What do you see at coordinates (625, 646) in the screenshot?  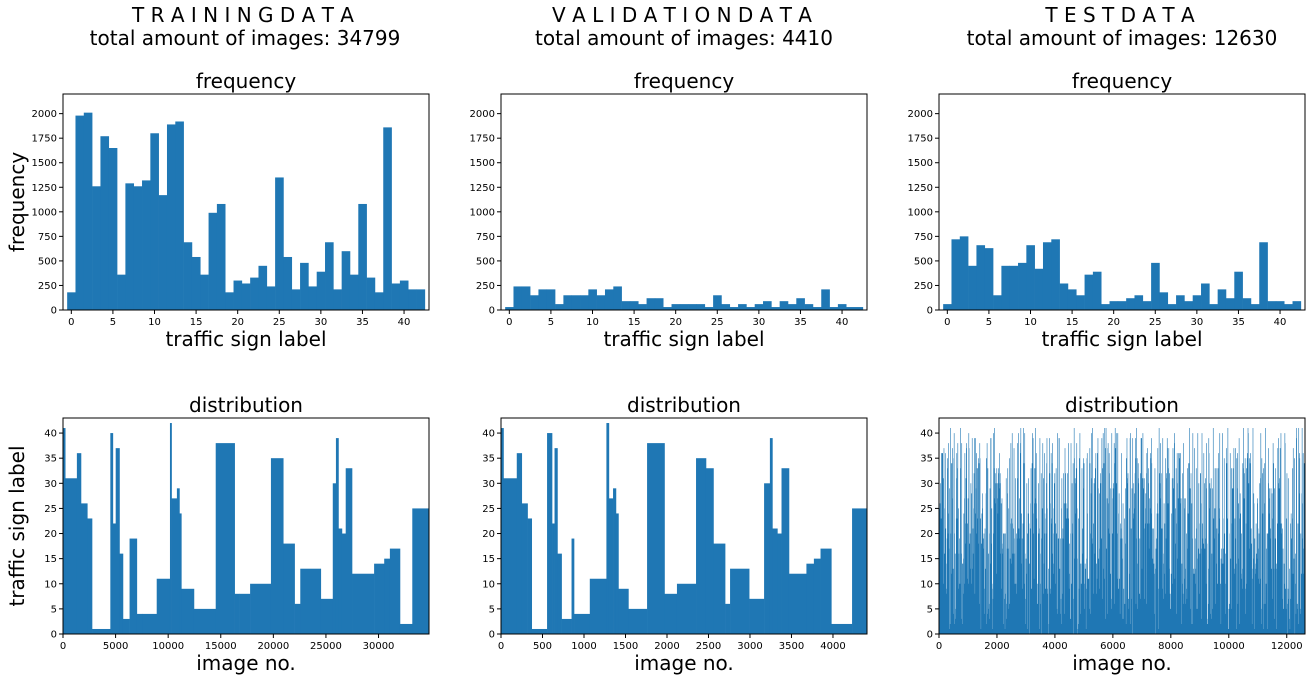 I see `x-tick-label: 1500` at bounding box center [625, 646].